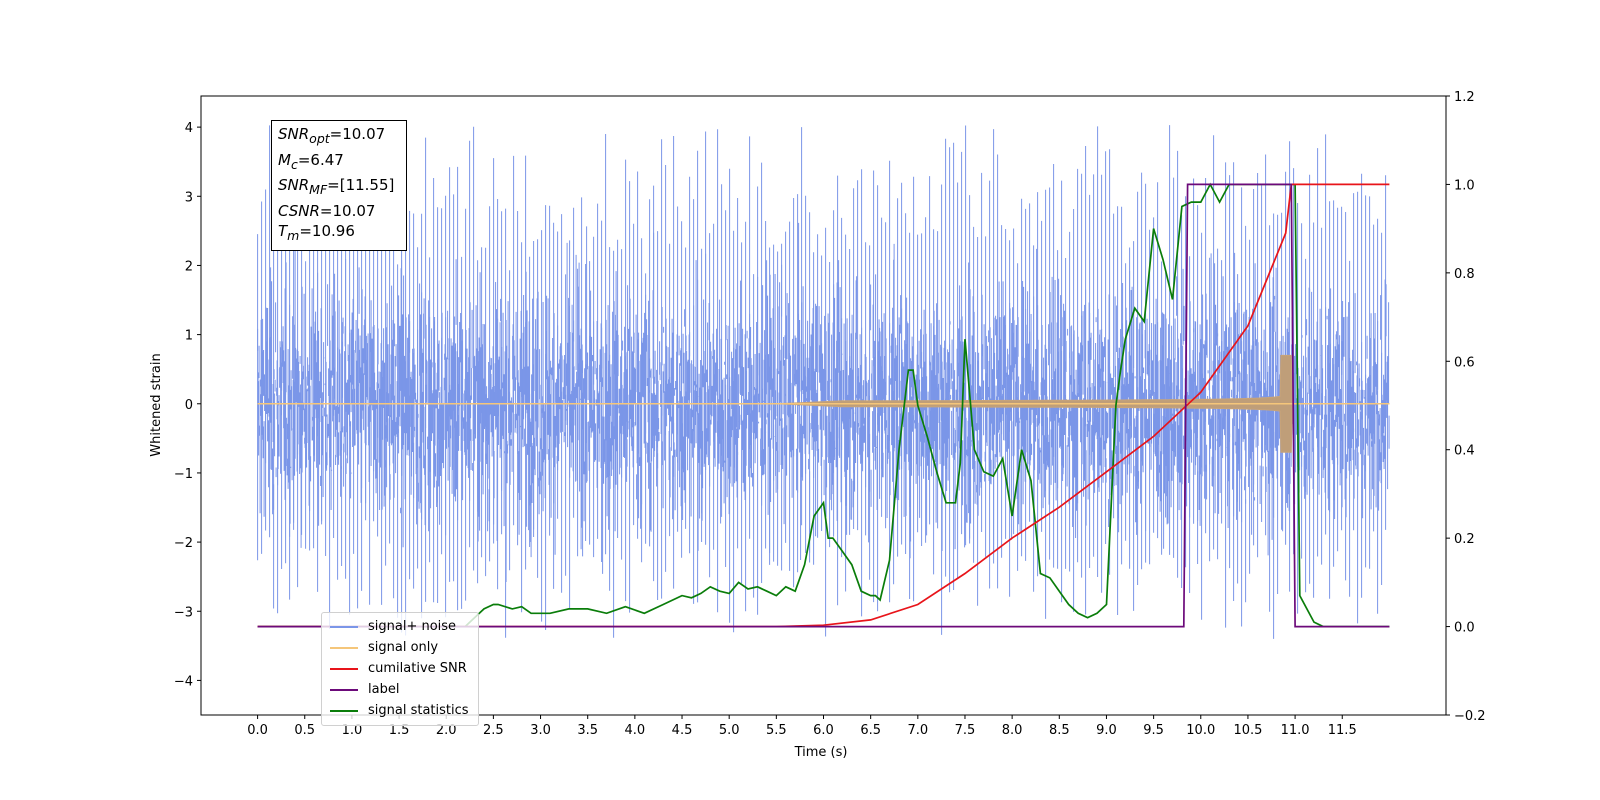  I want to click on x-tick-label: 5.0, so click(729, 730).